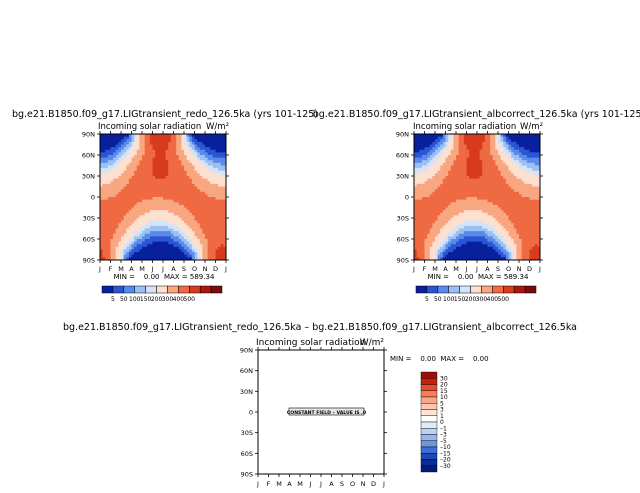 Image resolution: width=640 pixels, height=493 pixels. What do you see at coordinates (402, 135) in the screenshot?
I see `y-tick-label: 90N` at bounding box center [402, 135].